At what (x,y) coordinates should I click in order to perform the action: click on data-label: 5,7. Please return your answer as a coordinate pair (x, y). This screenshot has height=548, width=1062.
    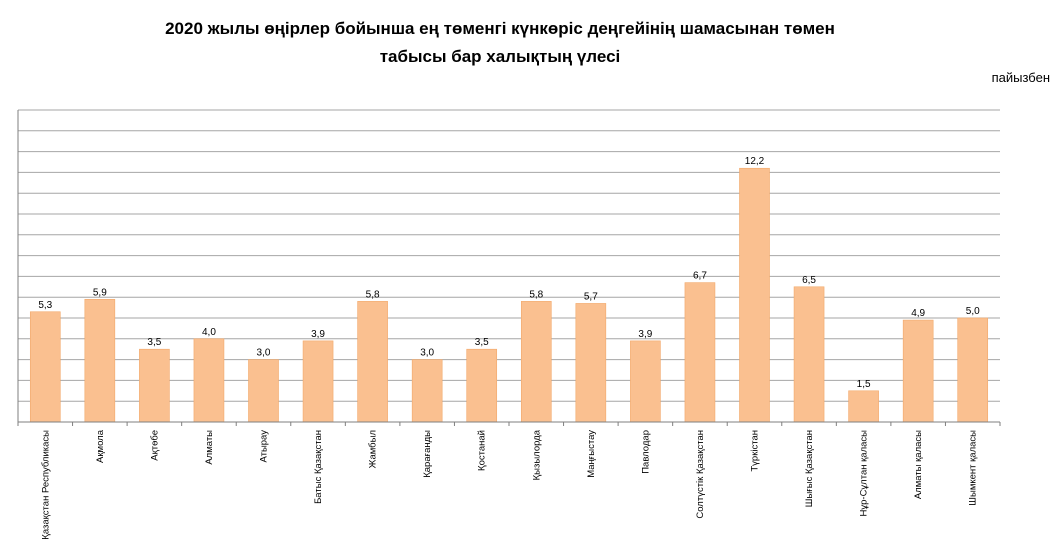
    Looking at the image, I should click on (591, 296).